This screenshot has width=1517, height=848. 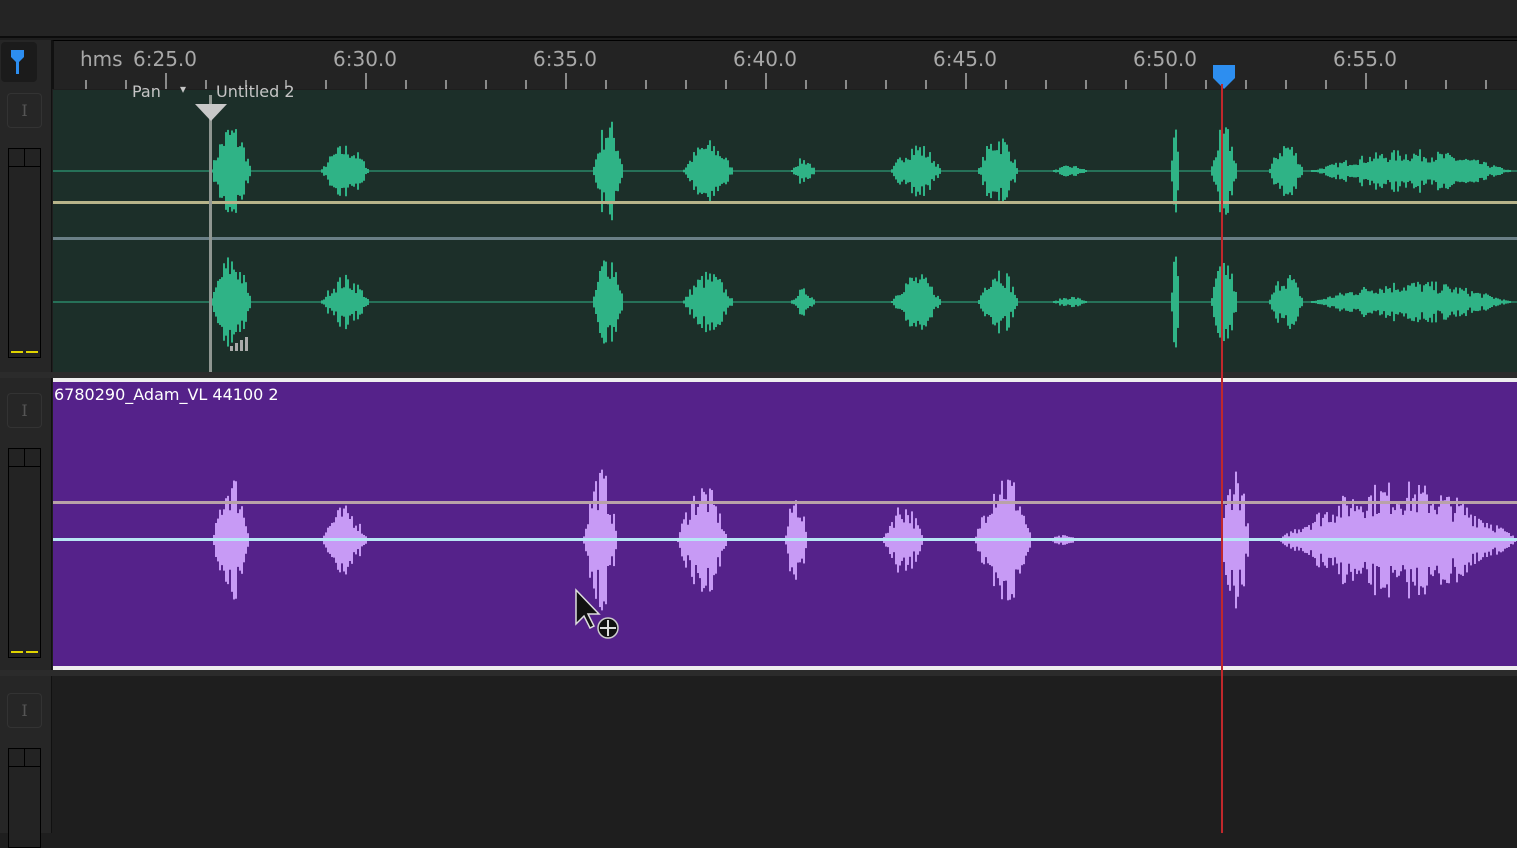 I want to click on chevron-down-icon: ▾, so click(x=183, y=89).